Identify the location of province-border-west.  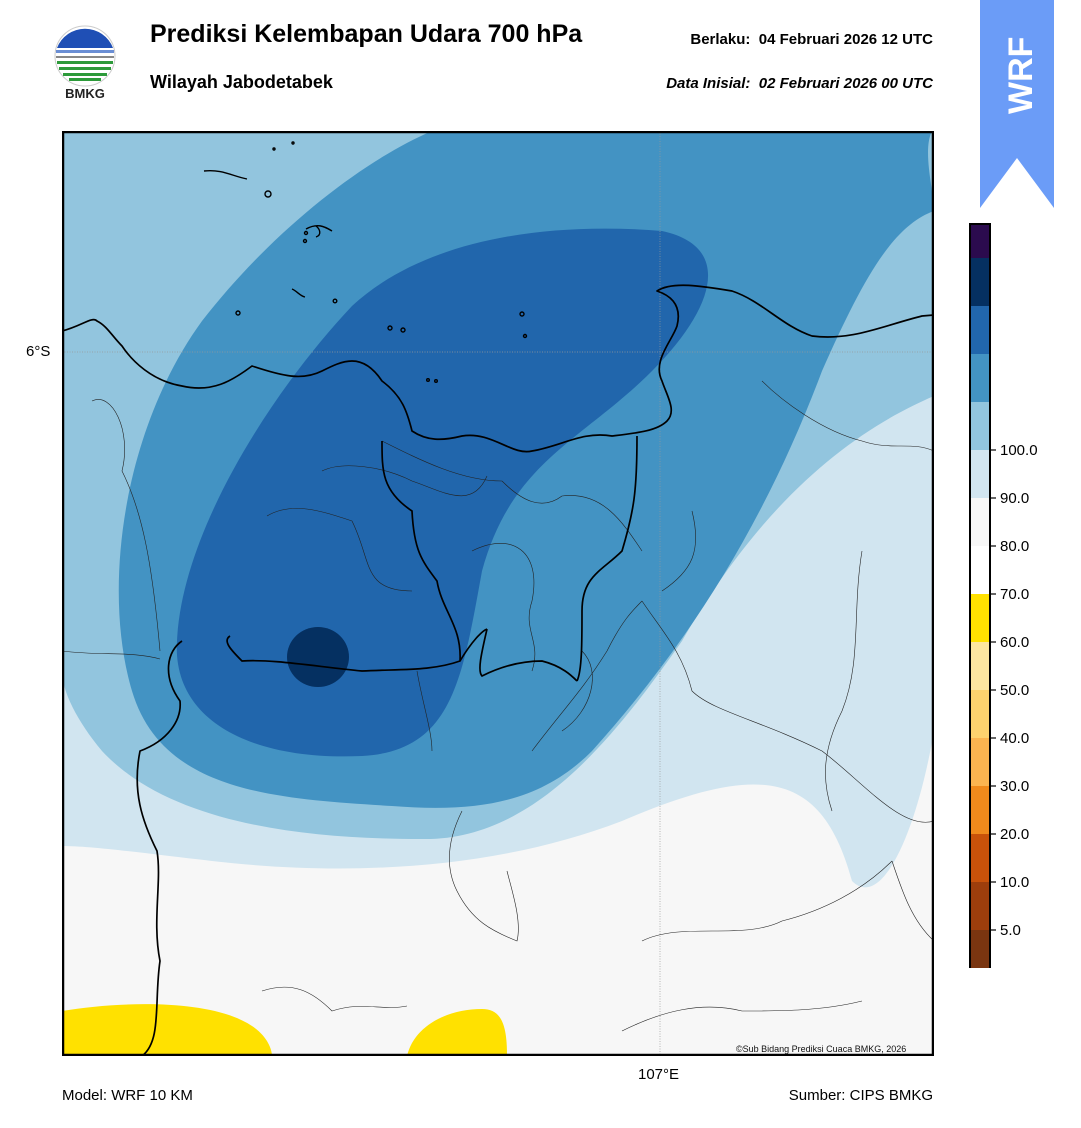
(159, 848).